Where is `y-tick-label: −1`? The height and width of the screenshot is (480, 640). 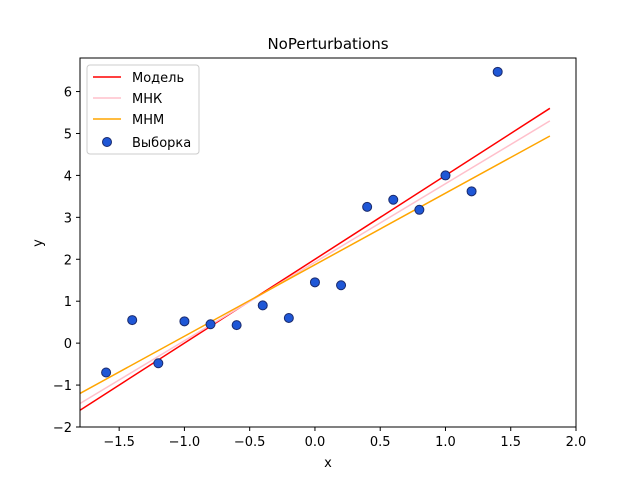
y-tick-label: −1 is located at coordinates (62, 386).